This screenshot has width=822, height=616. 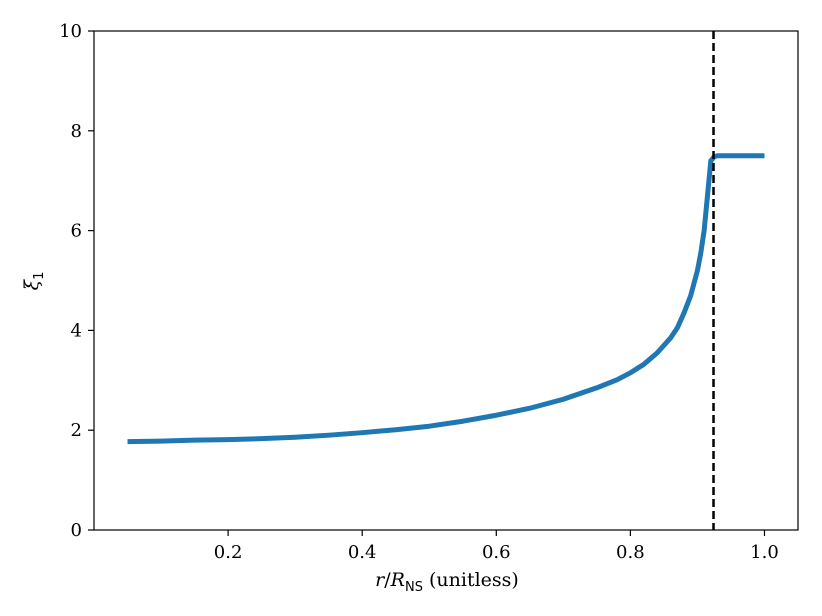 I want to click on y-tick-label: 6, so click(x=76, y=231).